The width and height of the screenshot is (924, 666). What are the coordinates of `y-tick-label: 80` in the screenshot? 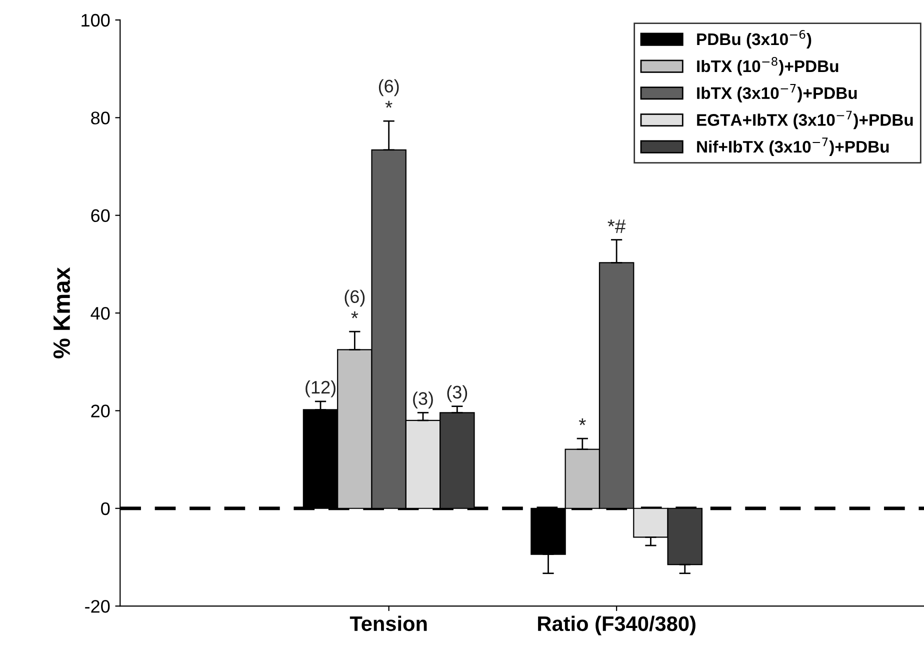 It's located at (100, 118).